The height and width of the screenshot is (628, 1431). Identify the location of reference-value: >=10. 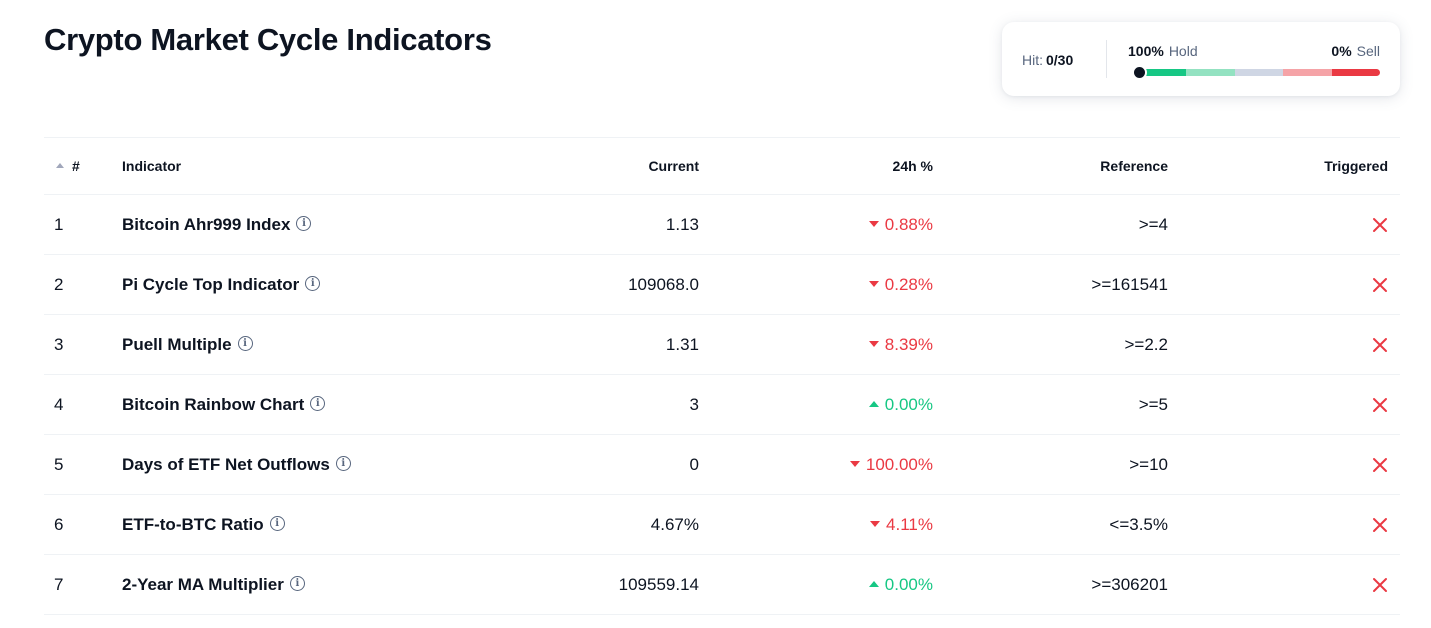
(1050, 464).